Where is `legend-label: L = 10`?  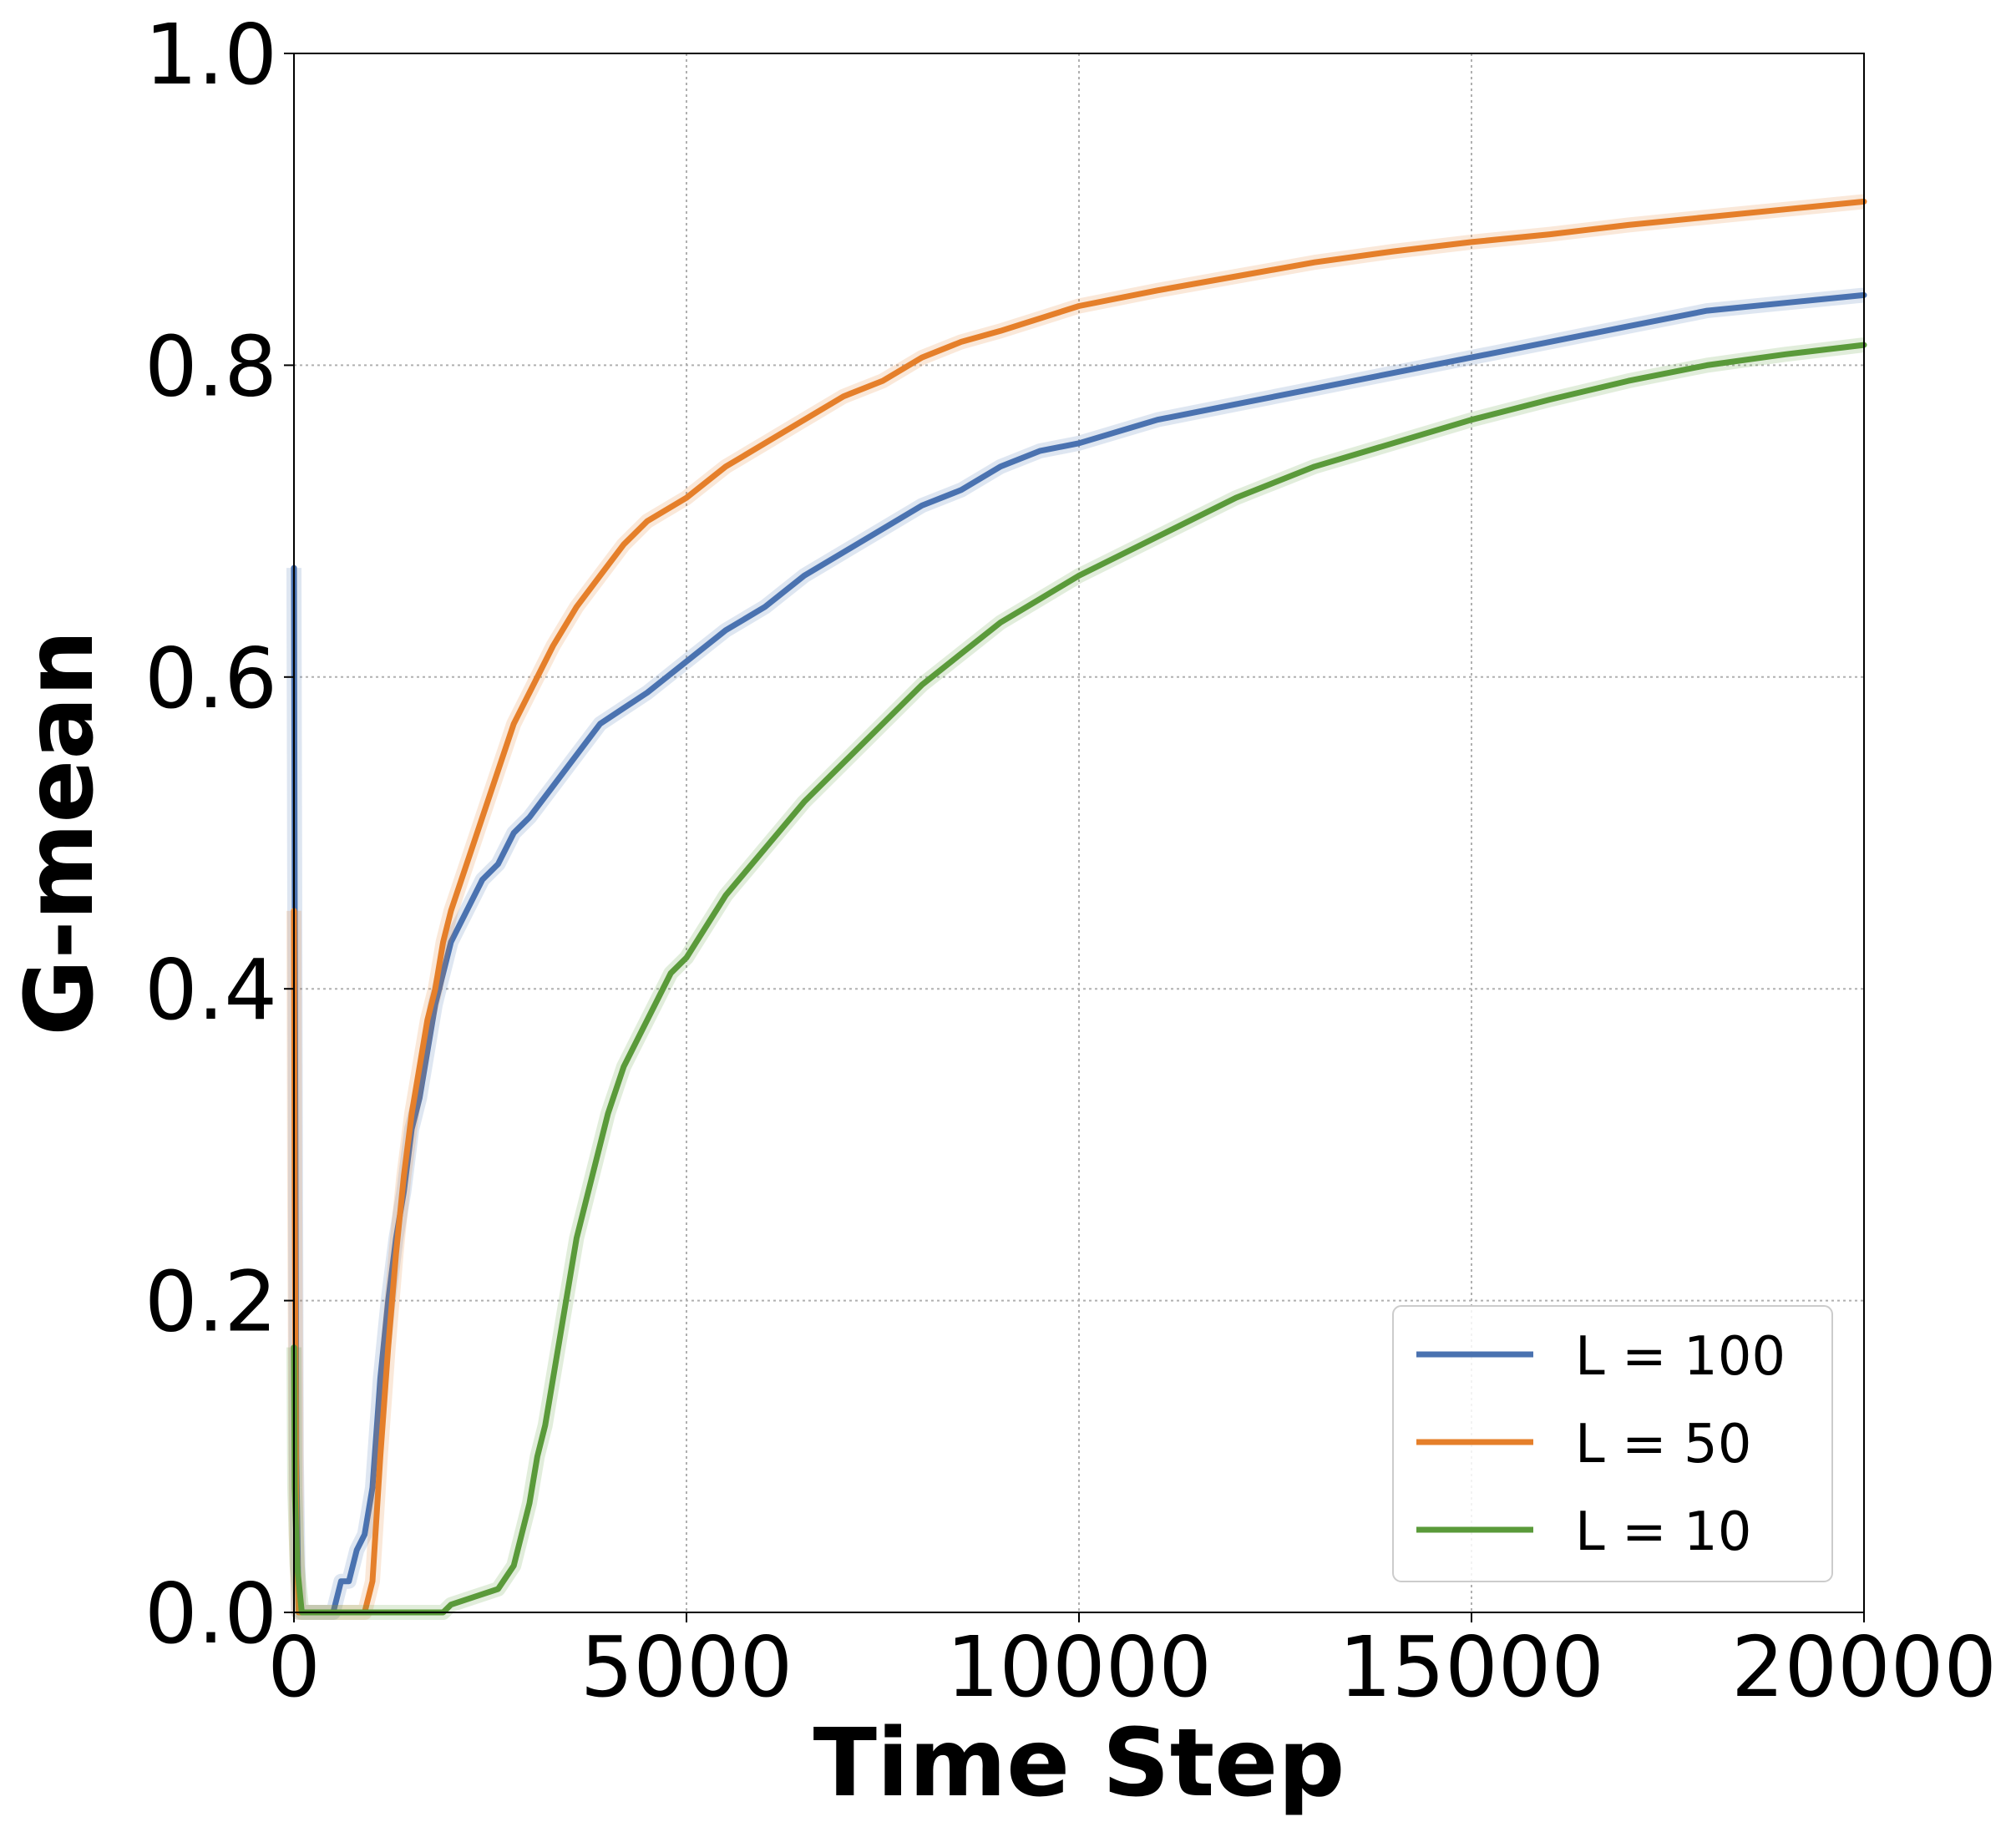 legend-label: L = 10 is located at coordinates (1663, 1532).